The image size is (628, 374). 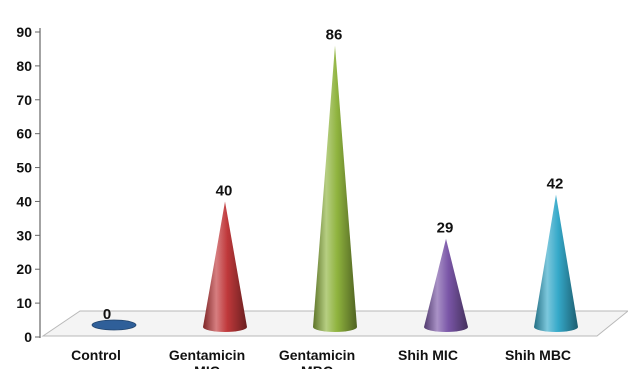 I want to click on bar-gentamicin-mic, so click(x=225, y=266).